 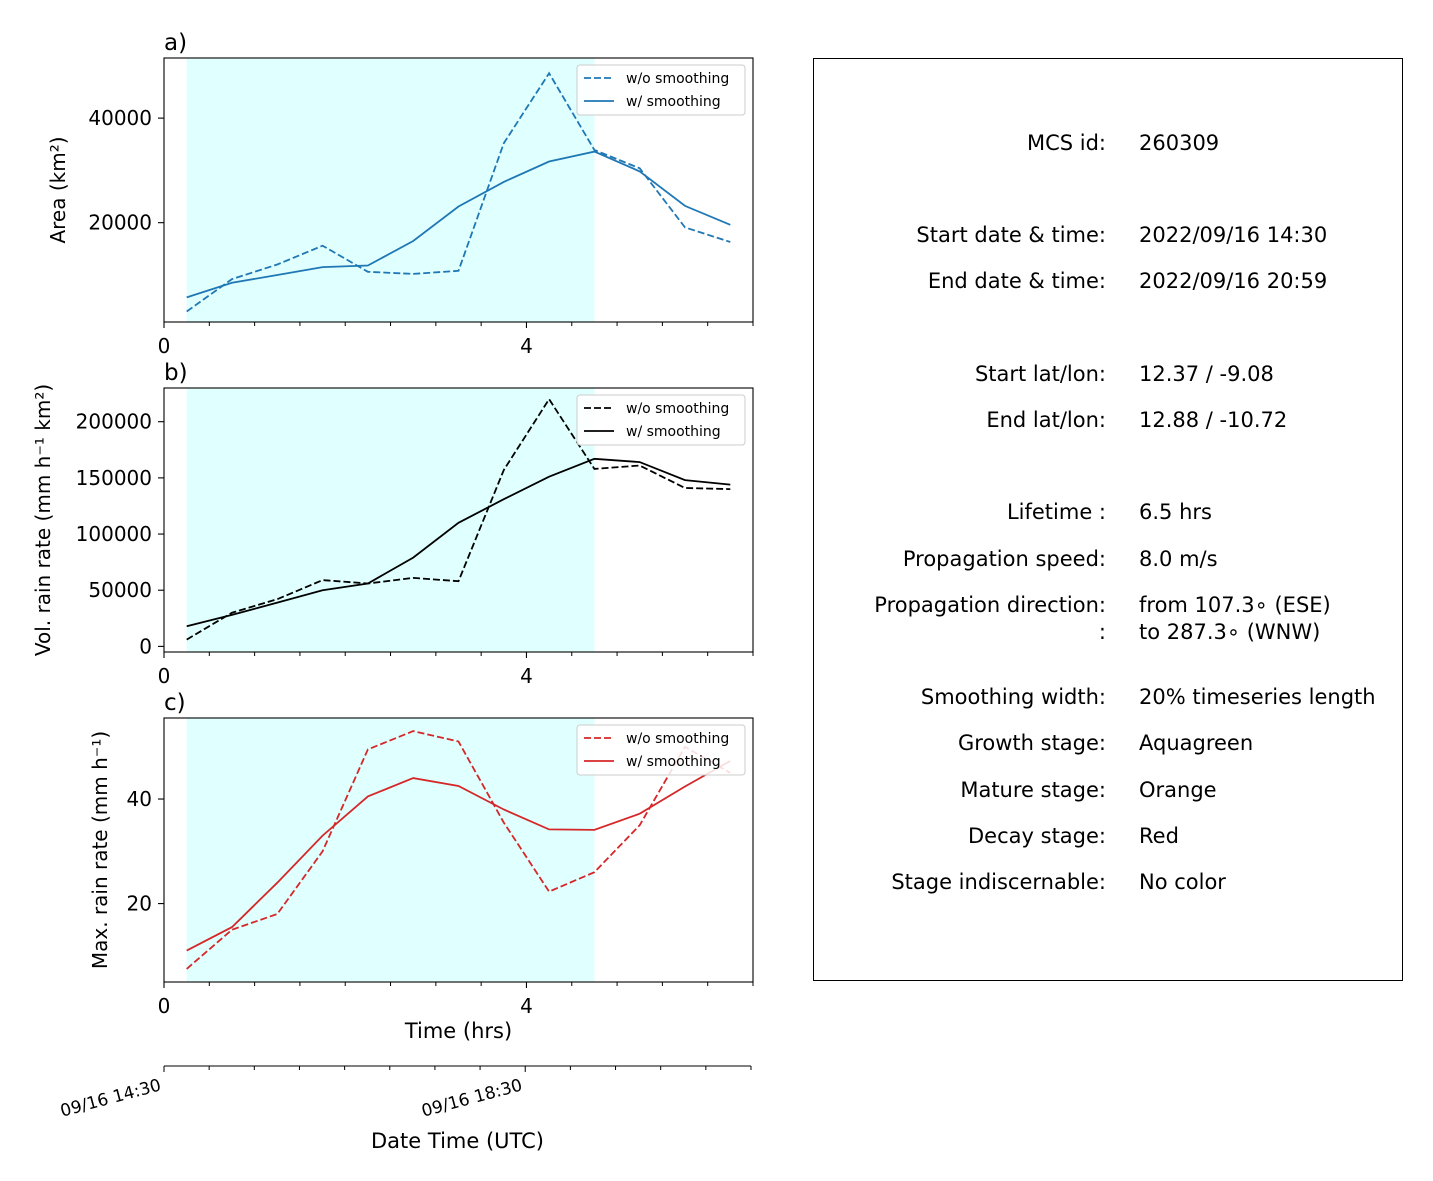 I want to click on info-label: :, so click(x=1102, y=632).